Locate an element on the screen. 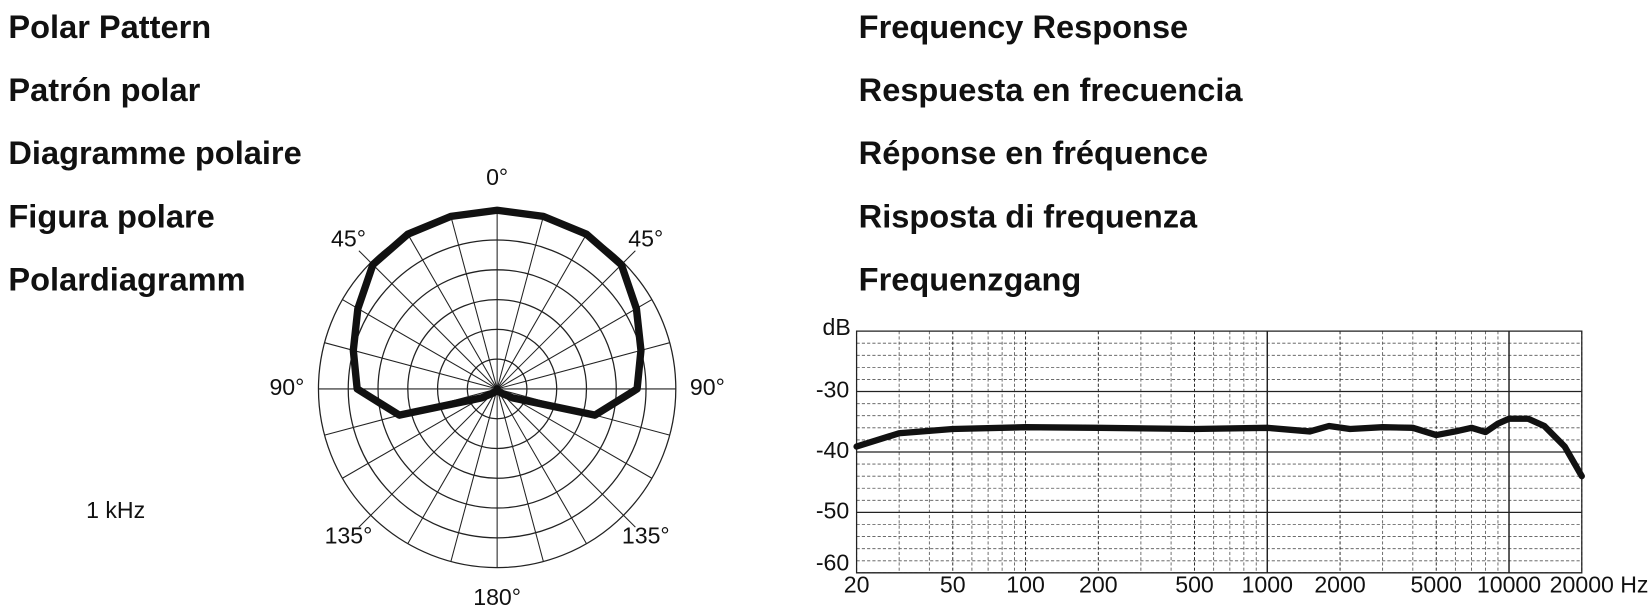  x-tick-label: 2000 is located at coordinates (1339, 585).